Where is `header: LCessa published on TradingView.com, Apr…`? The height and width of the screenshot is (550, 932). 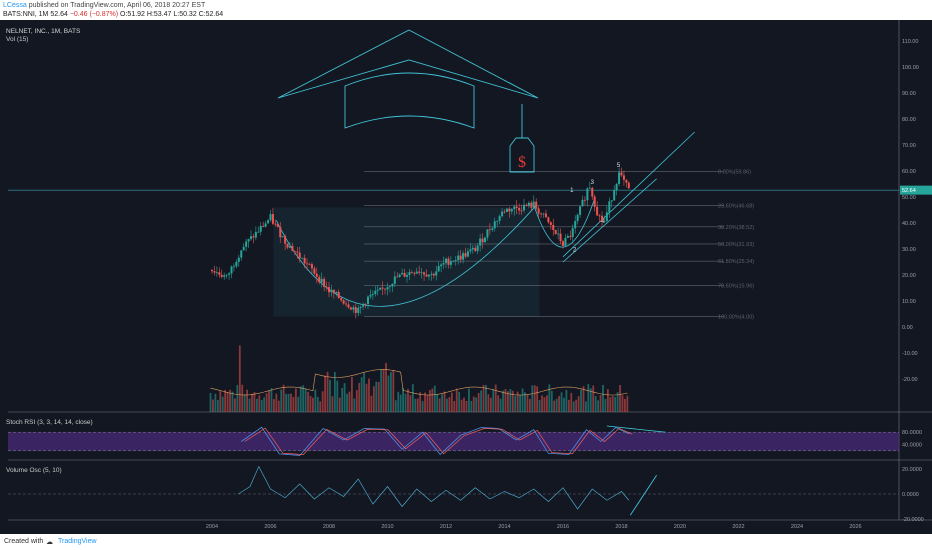 header: LCessa published on TradingView.com, Apr… is located at coordinates (466, 10).